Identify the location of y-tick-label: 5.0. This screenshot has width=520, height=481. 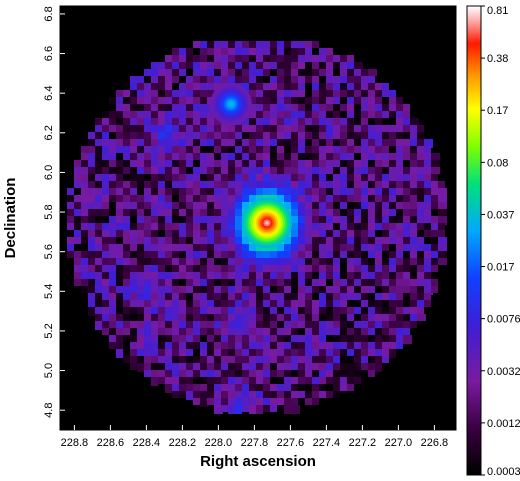
(49, 370).